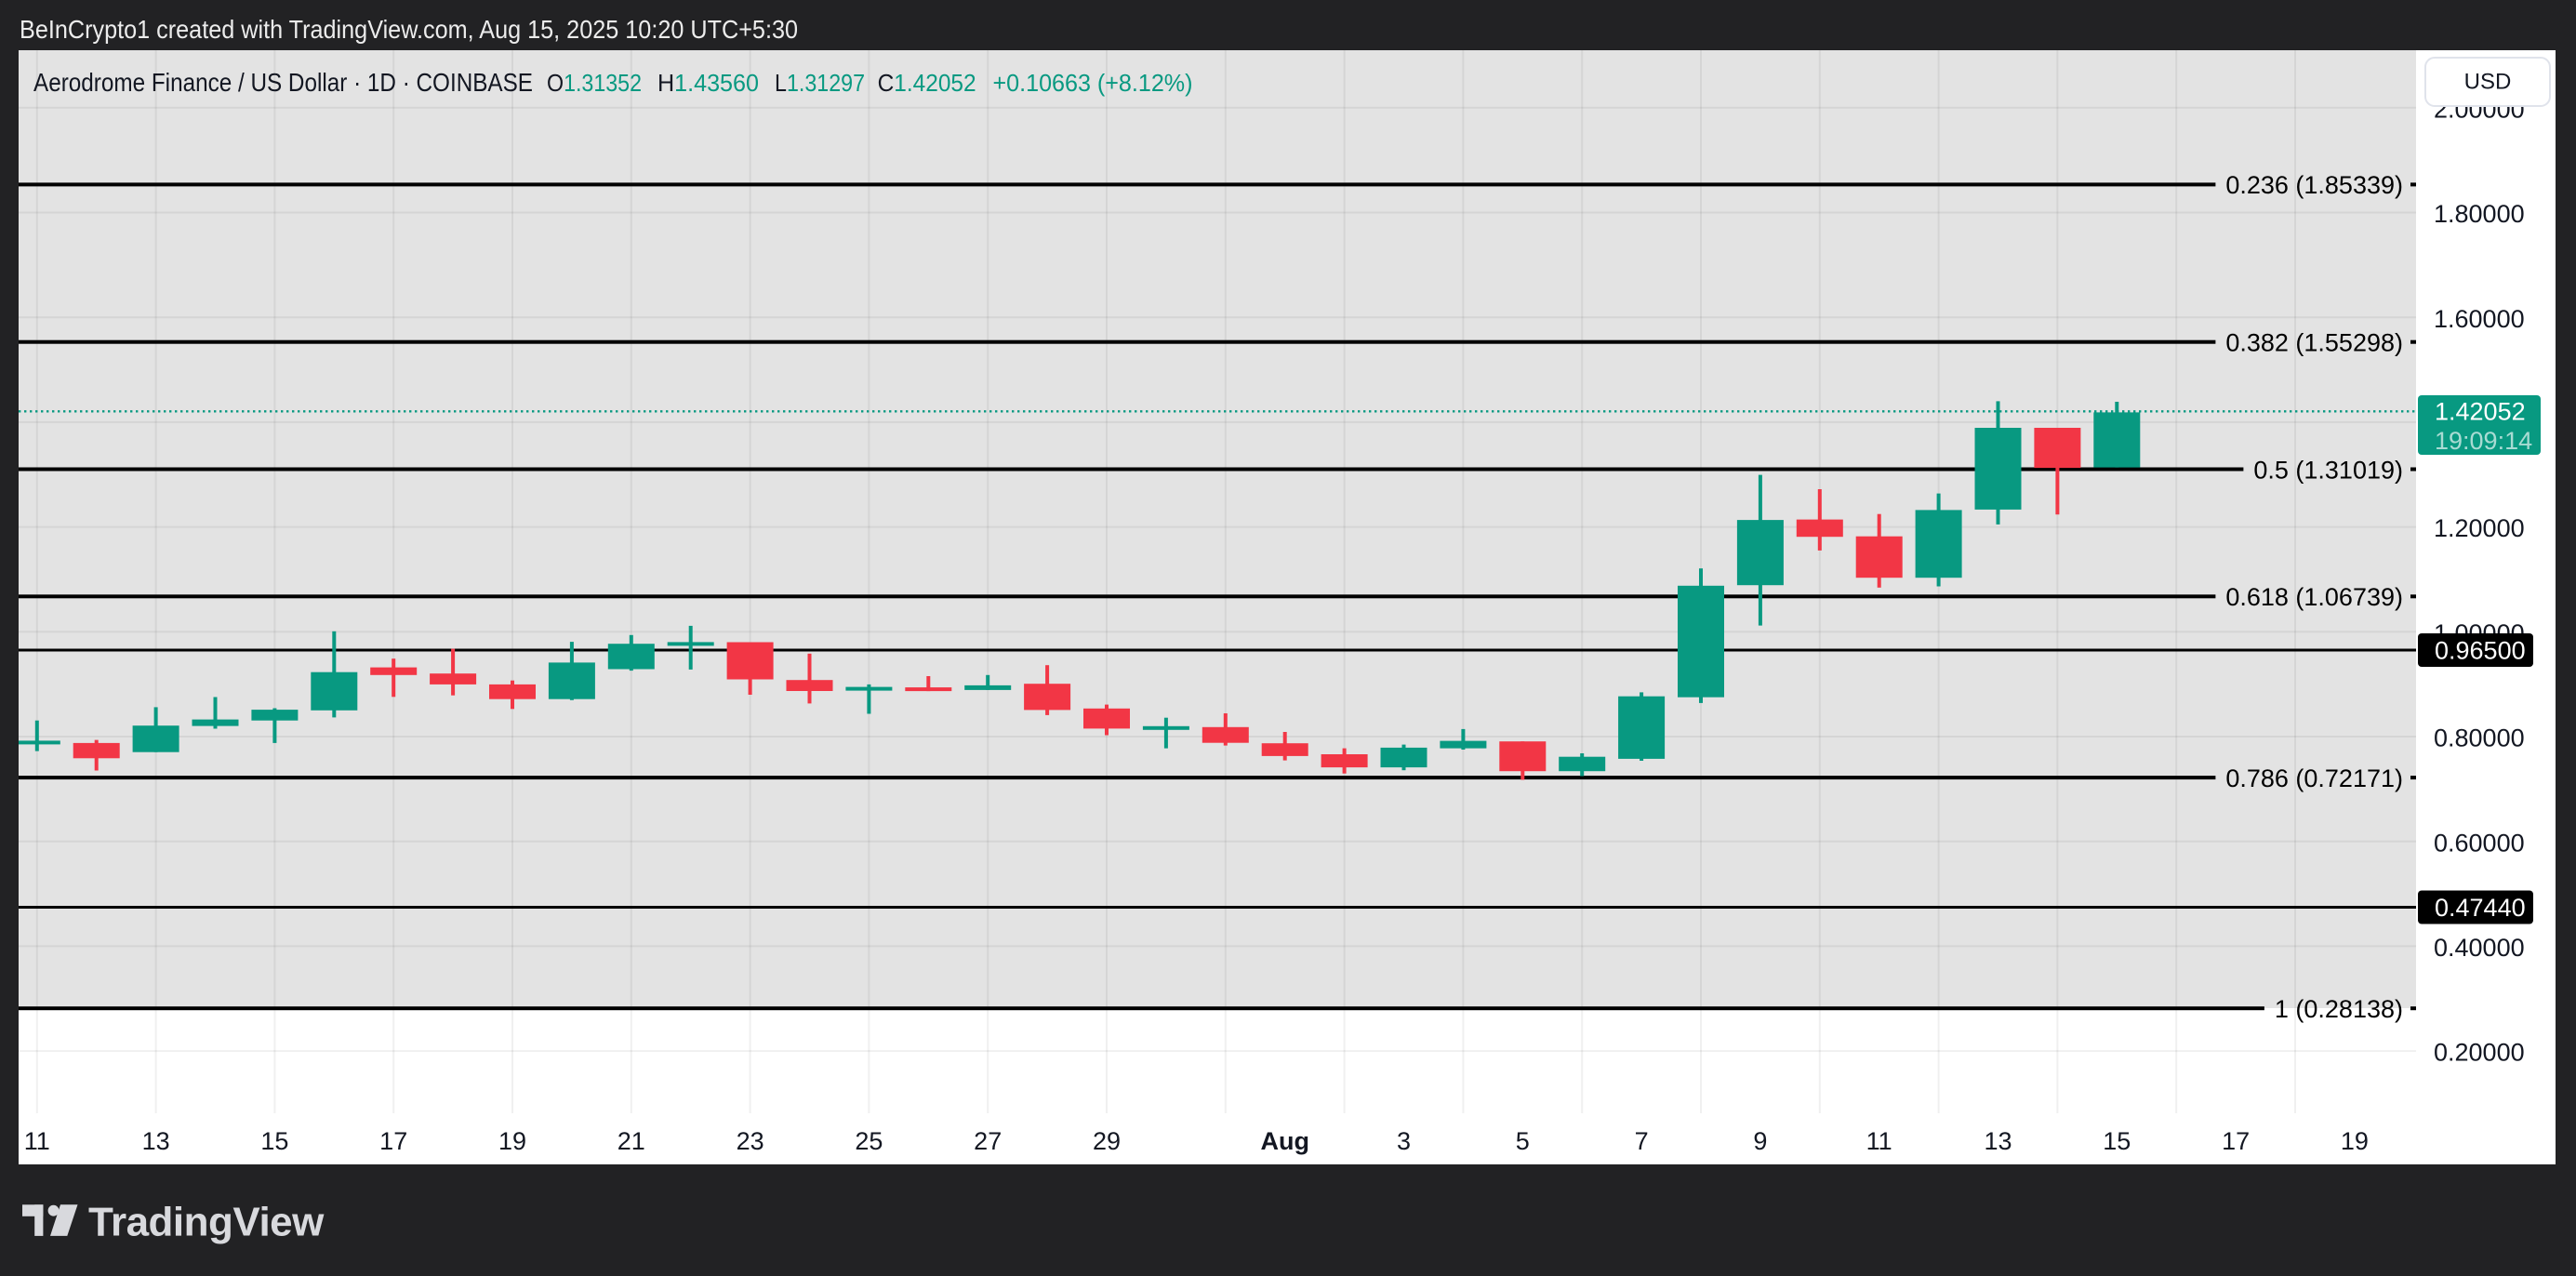  I want to click on svg-text: 0.236 (1.85339), so click(2314, 185).